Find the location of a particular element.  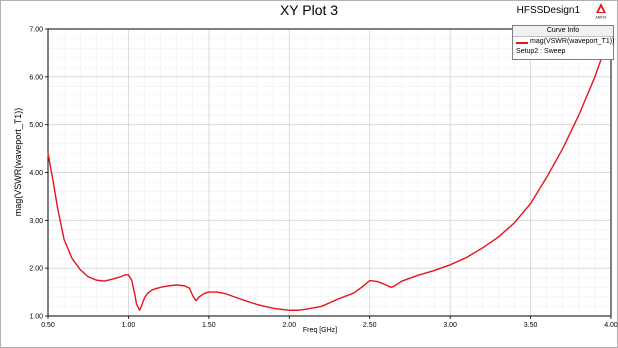

legend-setup-label: Setup2 : Sweep is located at coordinates (541, 51).